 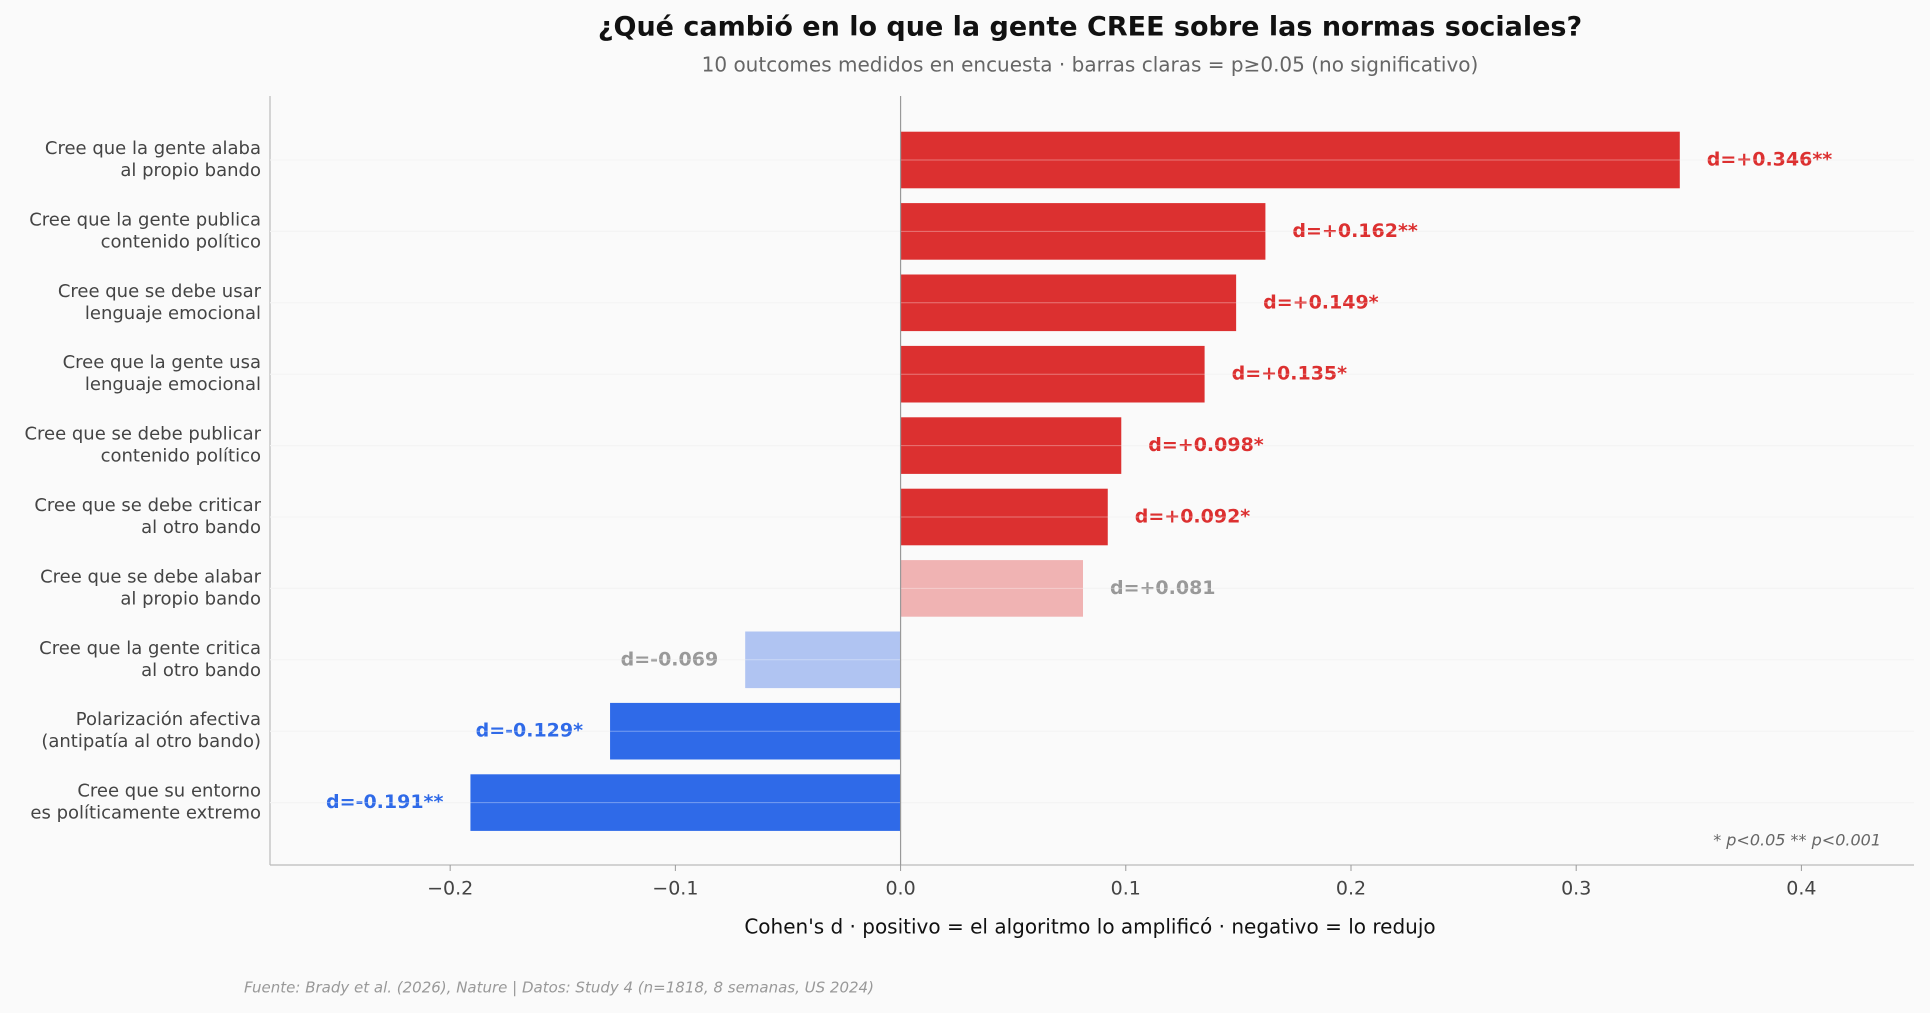 I want to click on y-tick-label: Cree que se debe usar lenguaje emocional, so click(x=160, y=302).